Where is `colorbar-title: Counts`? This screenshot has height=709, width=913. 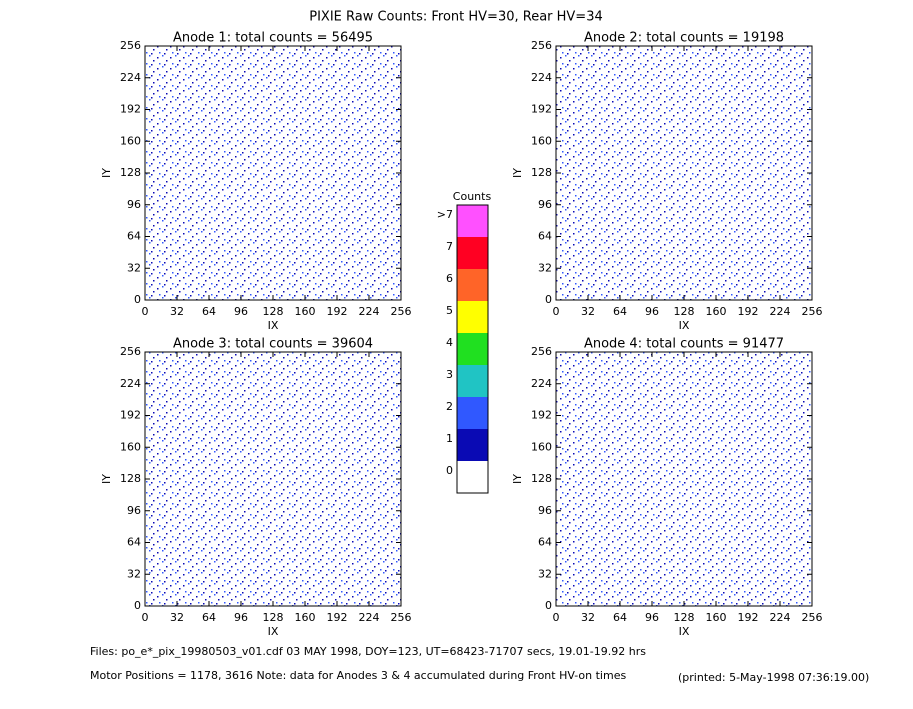
colorbar-title: Counts is located at coordinates (472, 196).